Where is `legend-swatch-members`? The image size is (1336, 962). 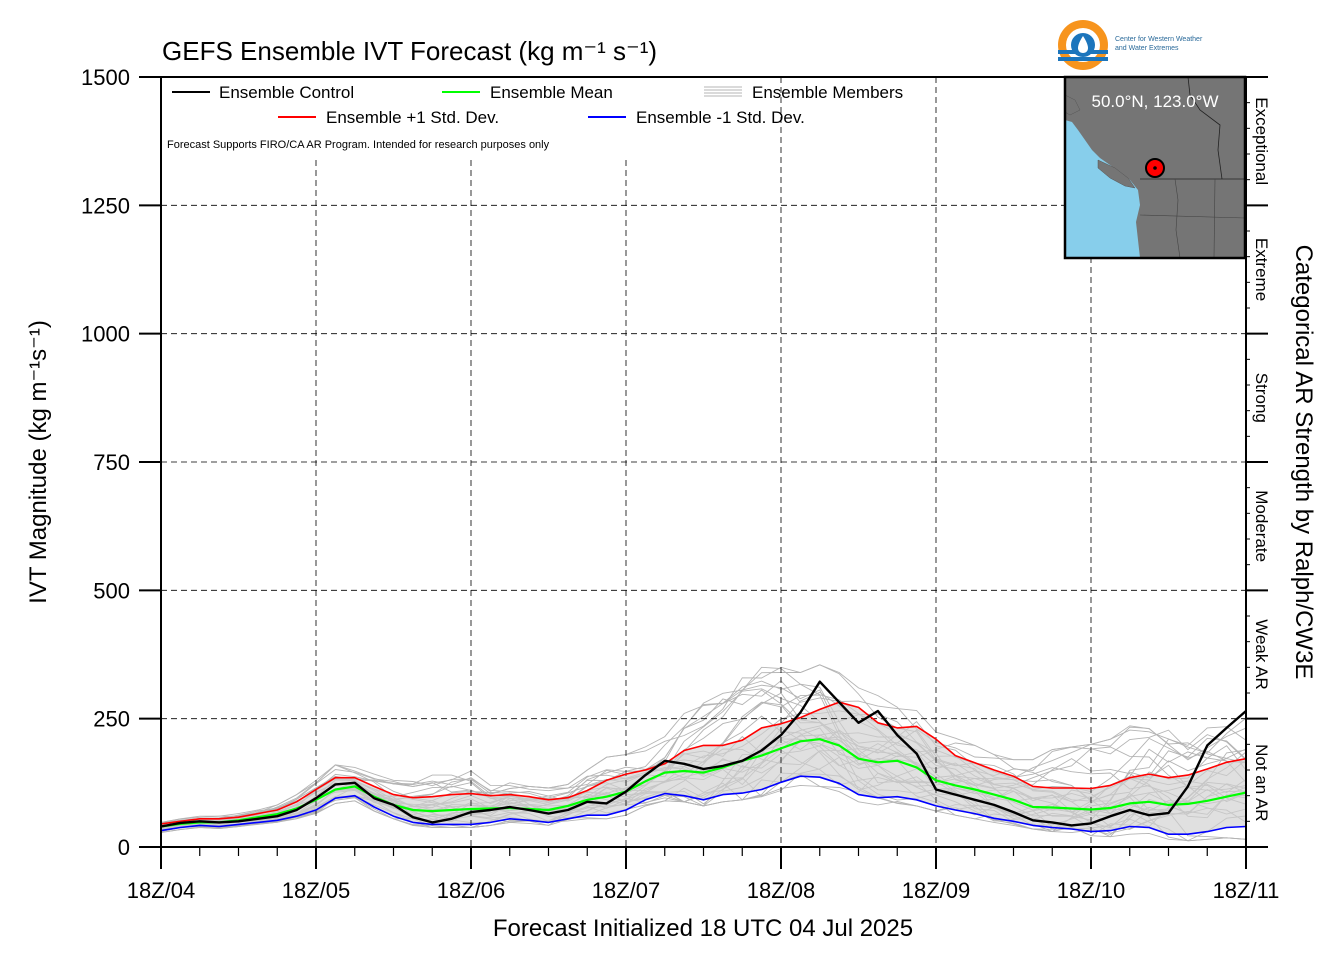
legend-swatch-members is located at coordinates (723, 91).